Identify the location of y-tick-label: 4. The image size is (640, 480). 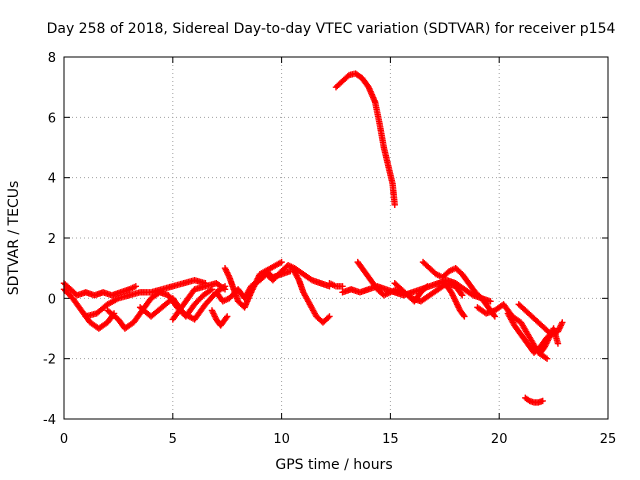
(52, 179).